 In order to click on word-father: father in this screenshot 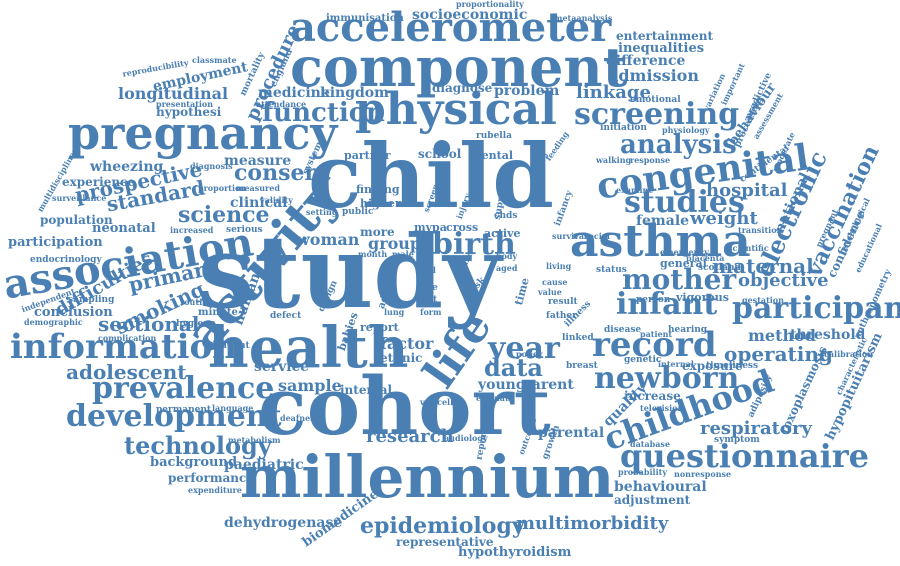, I will do `click(561, 316)`.